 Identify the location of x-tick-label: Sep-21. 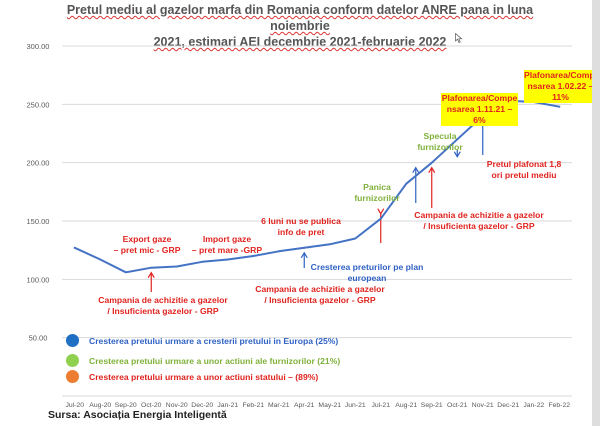
(432, 405).